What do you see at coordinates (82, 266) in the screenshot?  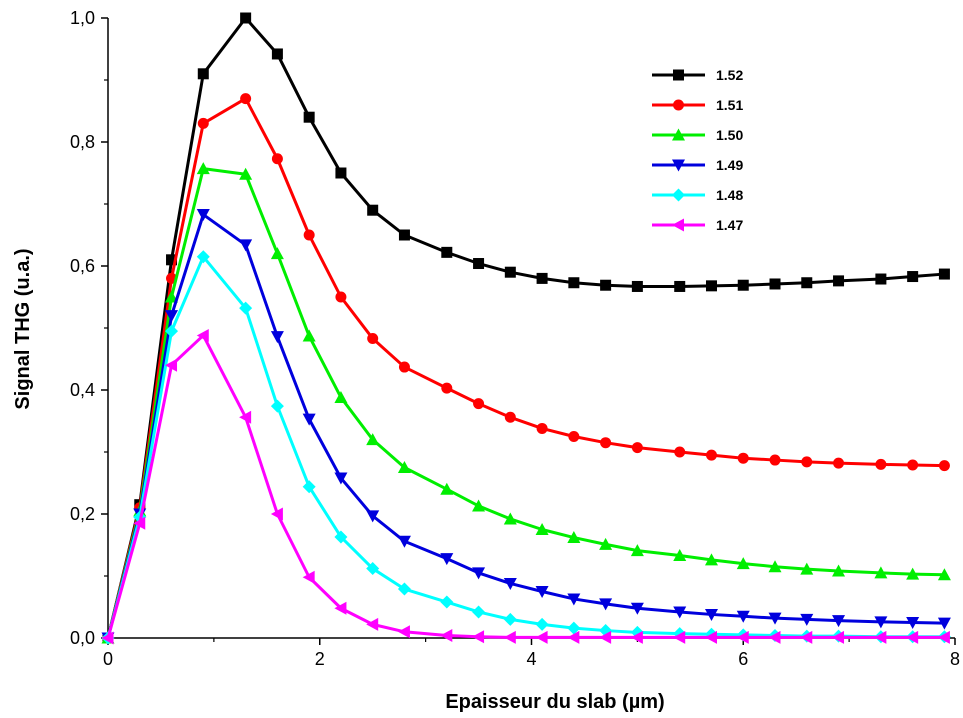 I see `y-tick-label: 0,6` at bounding box center [82, 266].